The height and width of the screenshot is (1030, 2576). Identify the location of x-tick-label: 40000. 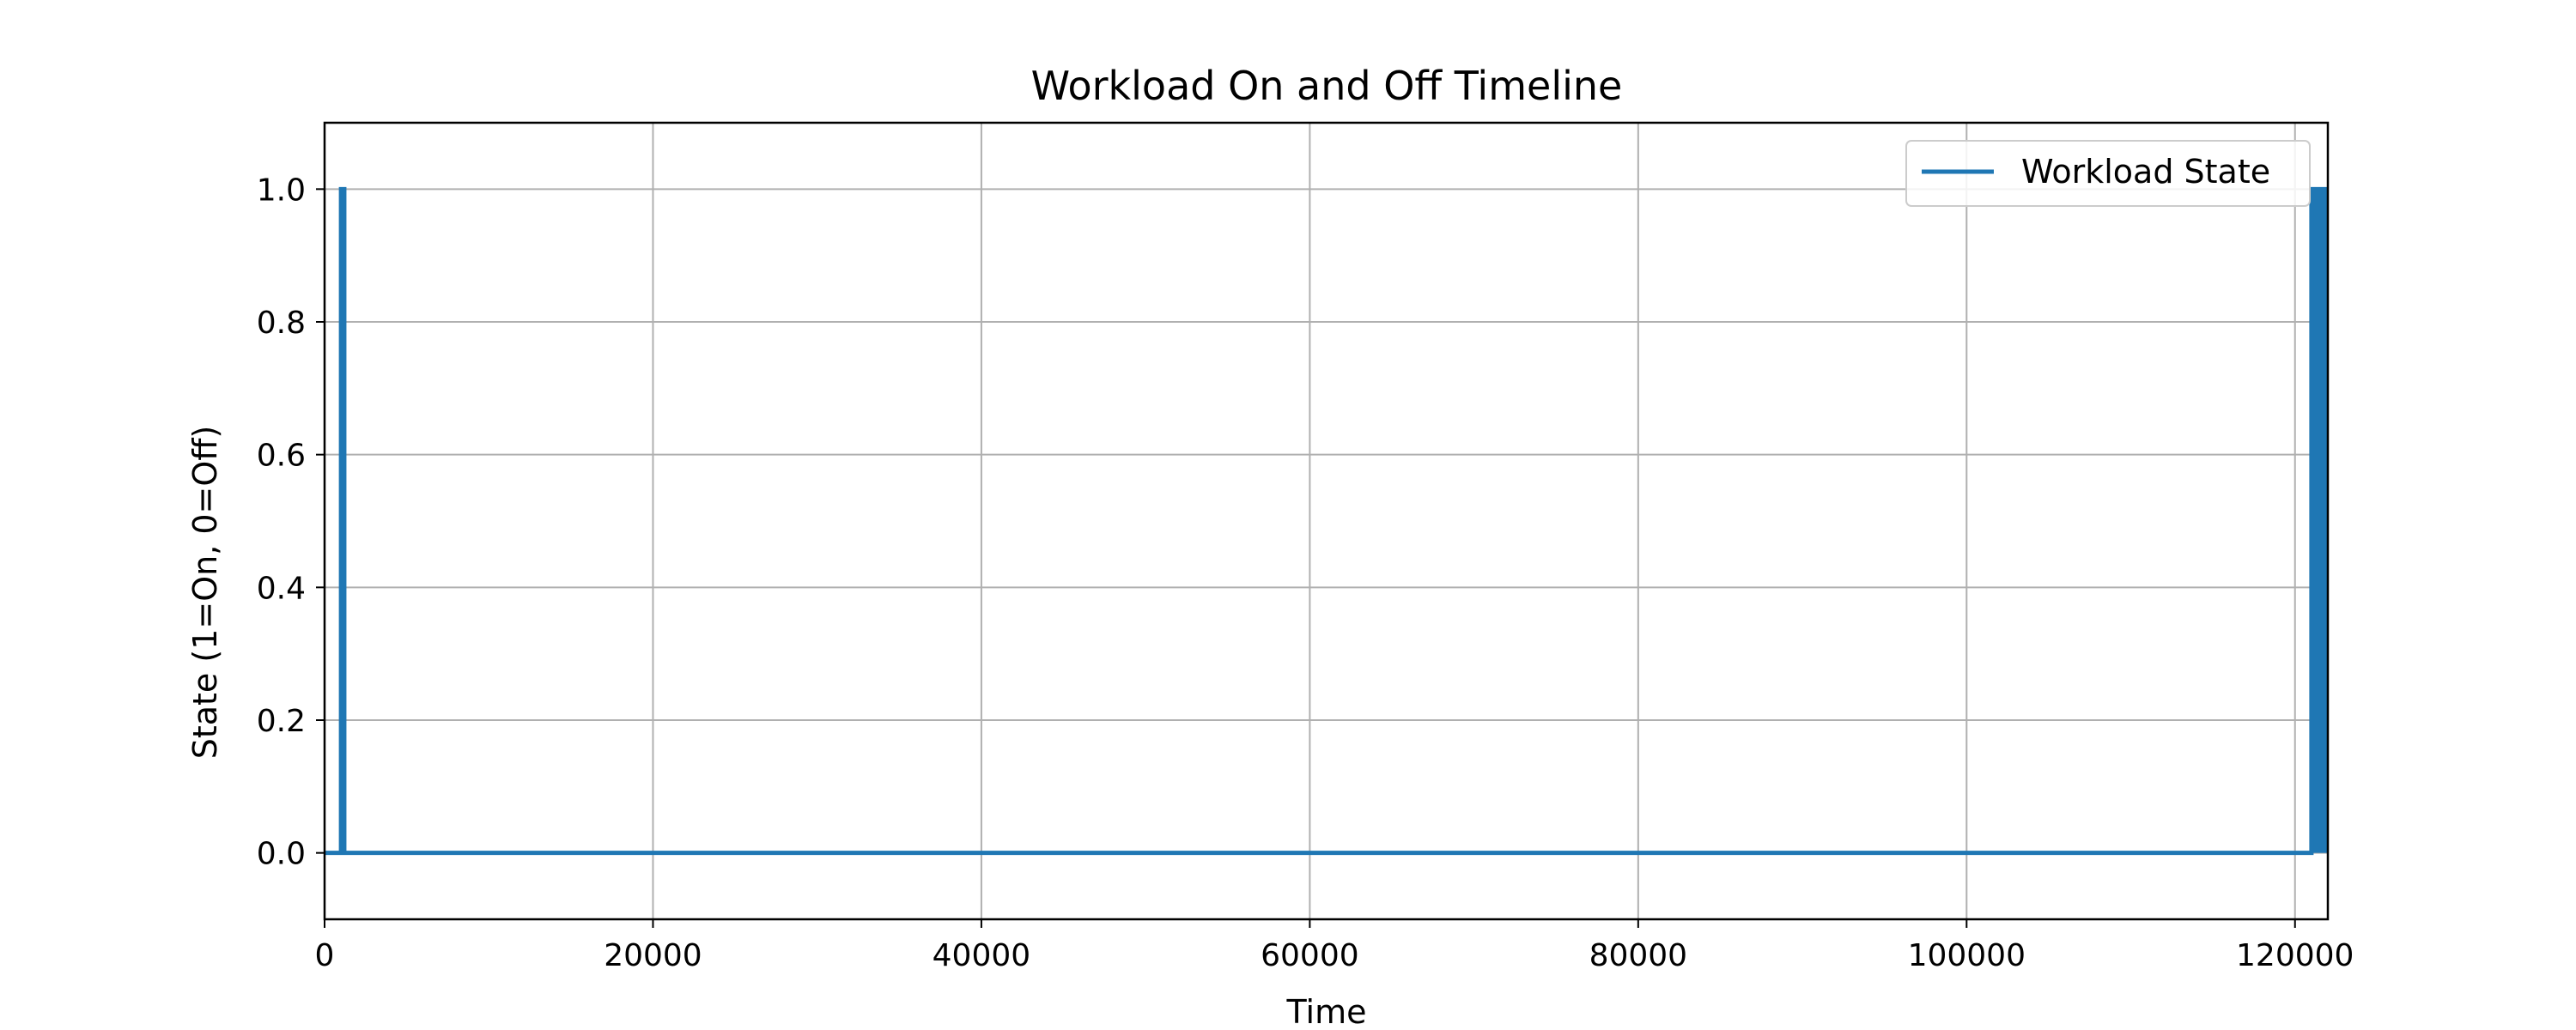
(982, 955).